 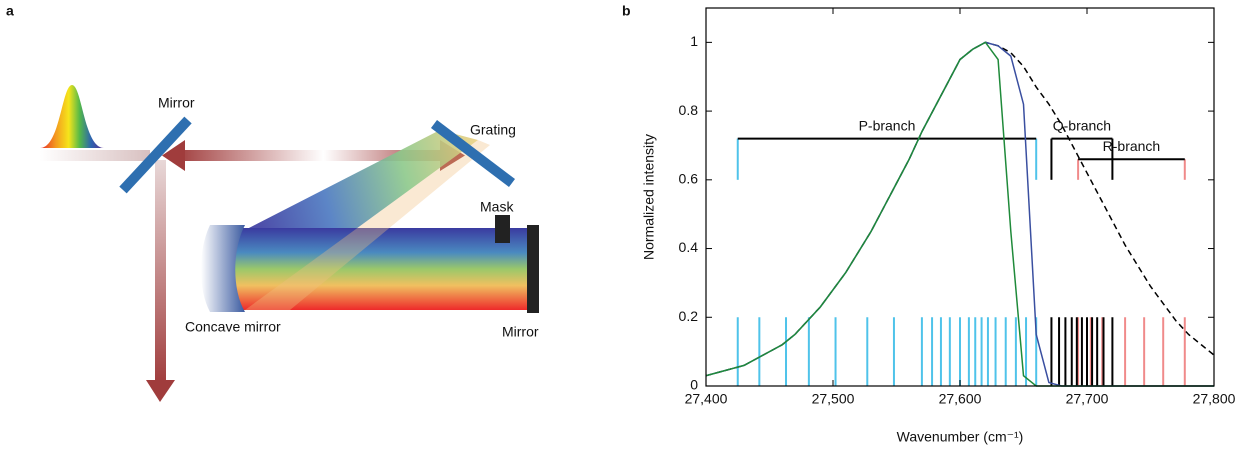 What do you see at coordinates (960, 437) in the screenshot?
I see `x-axis-label: Wavenumber (cm⁻¹)` at bounding box center [960, 437].